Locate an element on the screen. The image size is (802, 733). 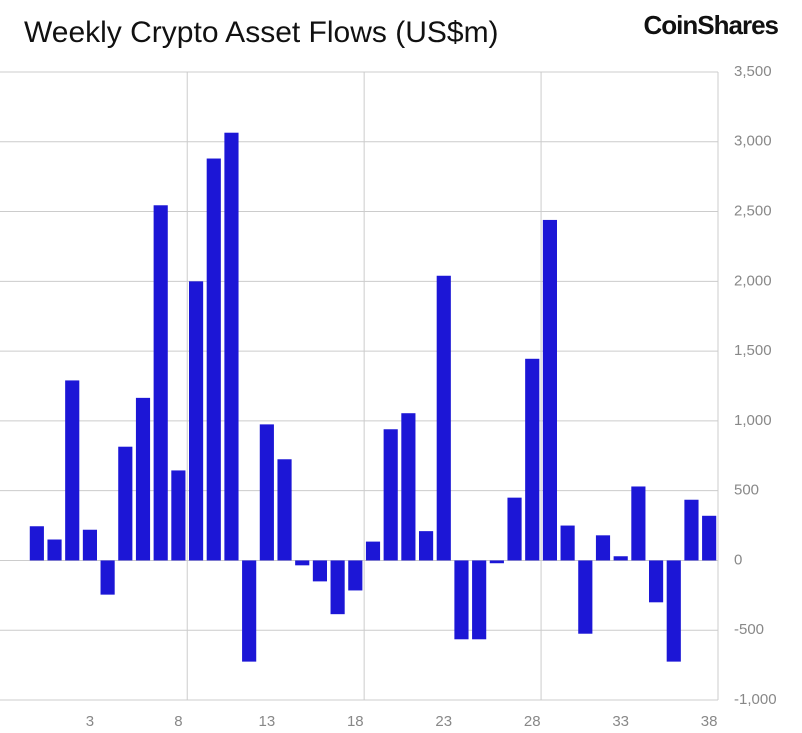
x-tick-label: 13 is located at coordinates (267, 721).